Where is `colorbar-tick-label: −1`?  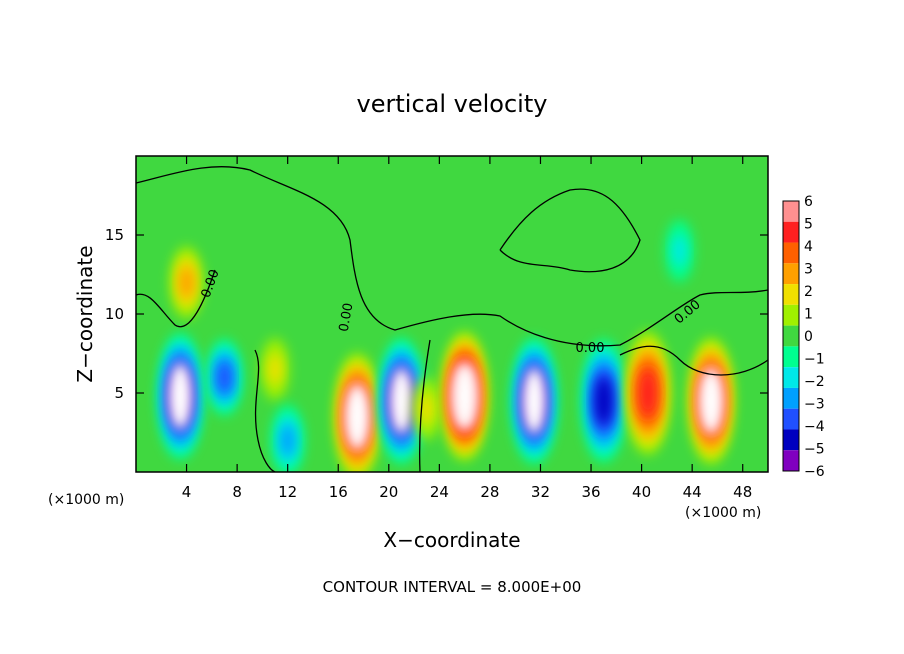
colorbar-tick-label: −1 is located at coordinates (814, 360).